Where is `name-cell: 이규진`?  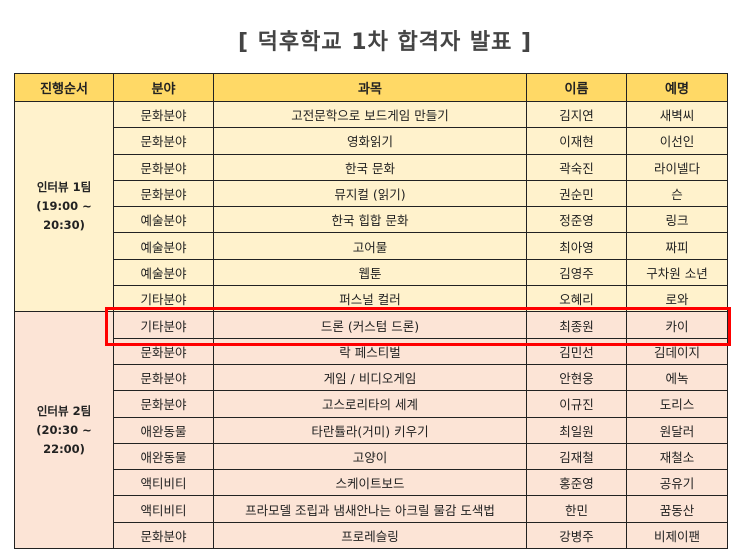
name-cell: 이규진 is located at coordinates (576, 404).